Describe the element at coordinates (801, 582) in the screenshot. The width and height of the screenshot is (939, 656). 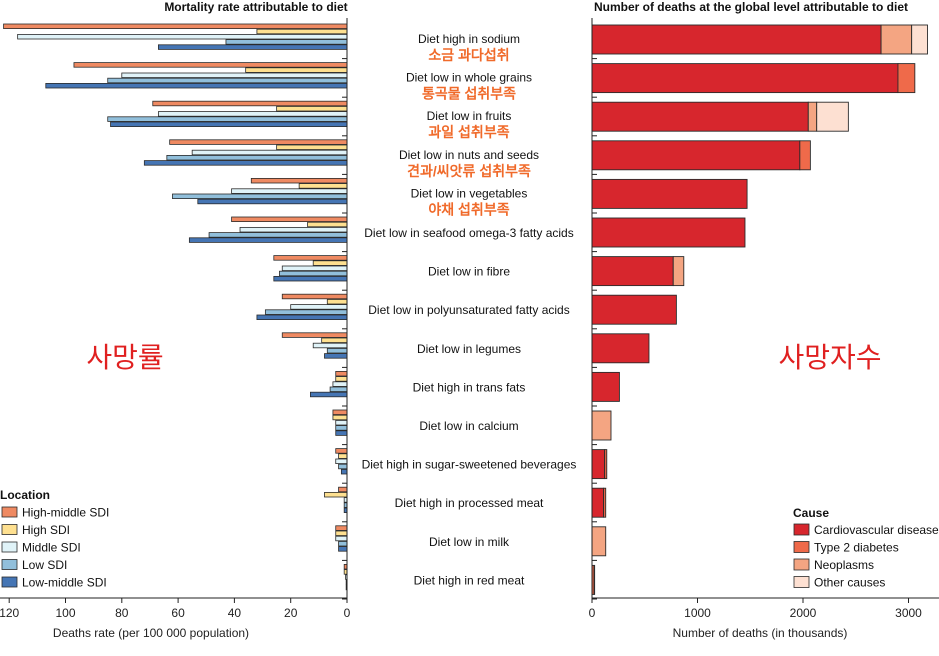
I see `right-legend-swatch-other-causes` at that location.